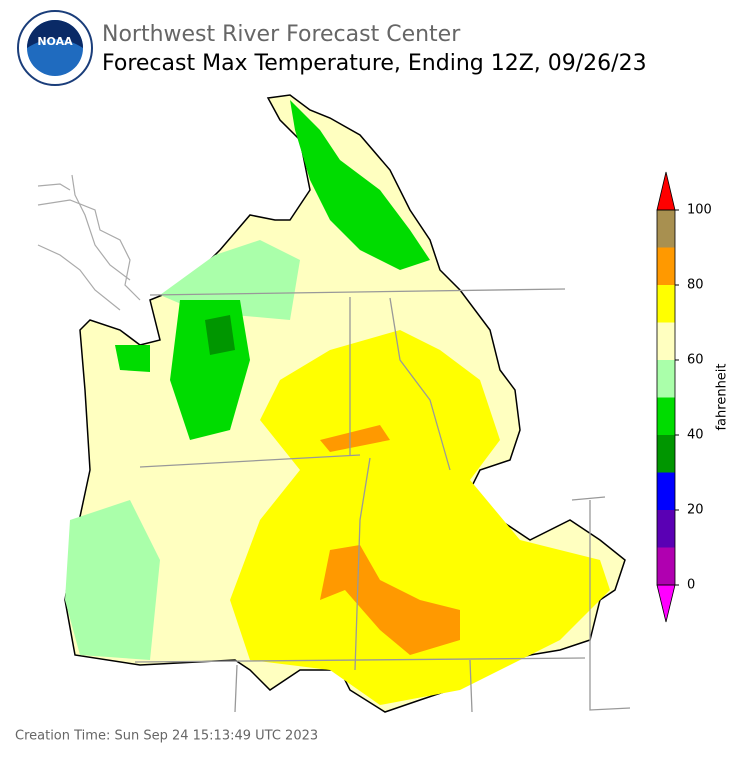 This screenshot has width=756, height=760. What do you see at coordinates (695, 360) in the screenshot?
I see `colorbar-tick-label: 60` at bounding box center [695, 360].